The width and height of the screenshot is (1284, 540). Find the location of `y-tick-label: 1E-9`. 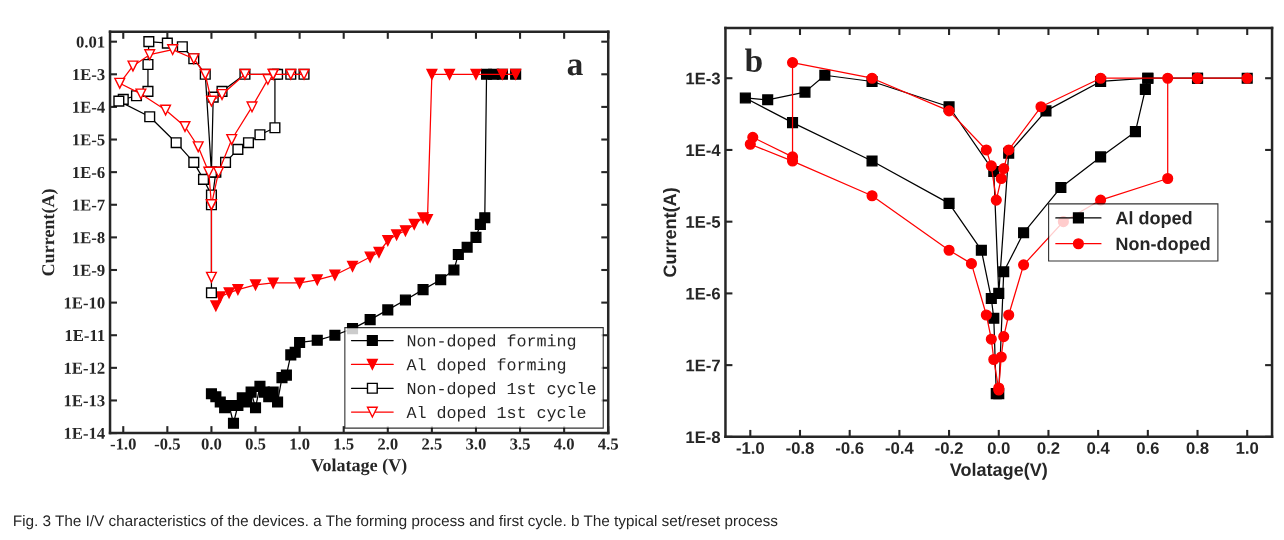

y-tick-label: 1E-9 is located at coordinates (89, 270).